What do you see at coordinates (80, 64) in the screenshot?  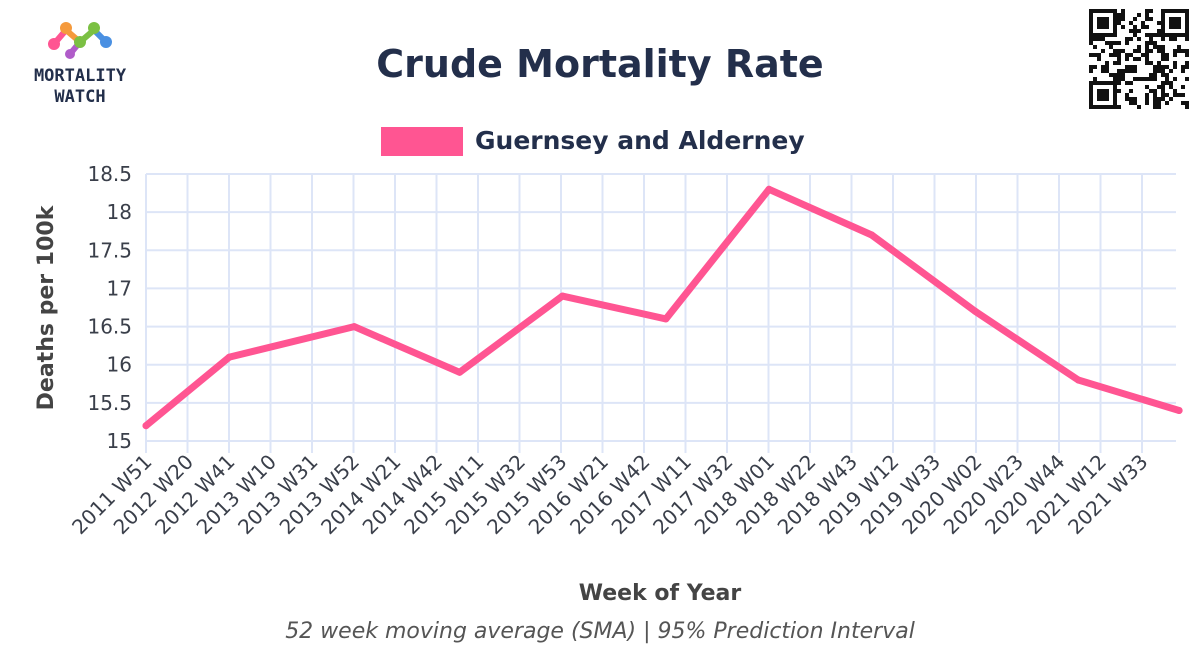 I see `mortality-watch-logo: MORTALITY WATCH` at bounding box center [80, 64].